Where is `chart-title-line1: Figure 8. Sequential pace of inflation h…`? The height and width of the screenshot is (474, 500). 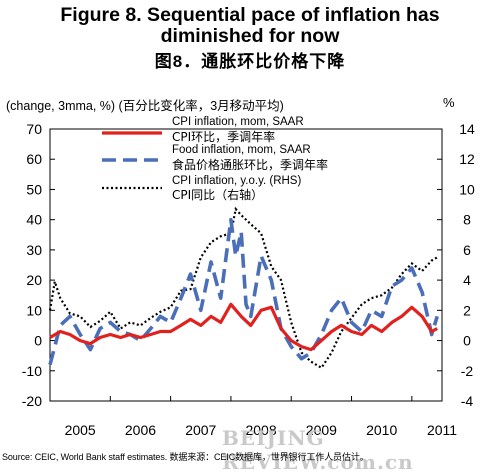 chart-title-line1: Figure 8. Sequential pace of inflation h… is located at coordinates (250, 15).